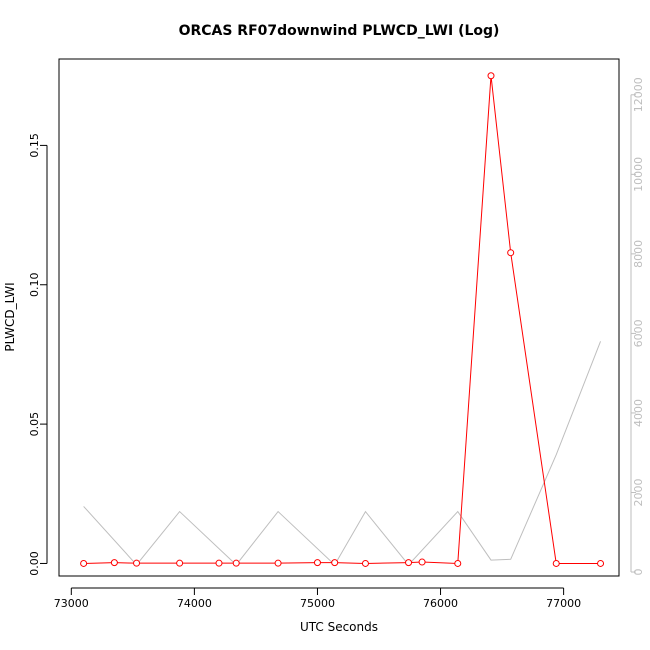 This screenshot has width=650, height=650. Describe the element at coordinates (194, 603) in the screenshot. I see `x-tick-label: 74000` at that location.